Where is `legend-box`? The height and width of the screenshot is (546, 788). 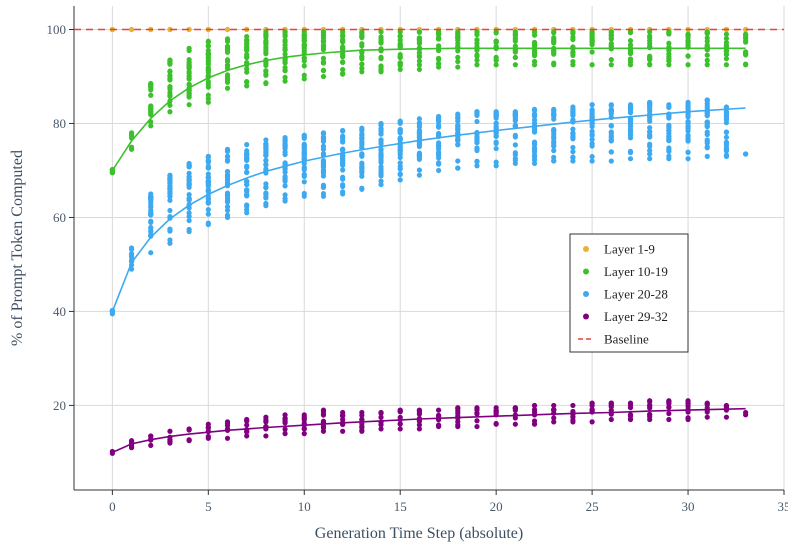
legend-box is located at coordinates (629, 293).